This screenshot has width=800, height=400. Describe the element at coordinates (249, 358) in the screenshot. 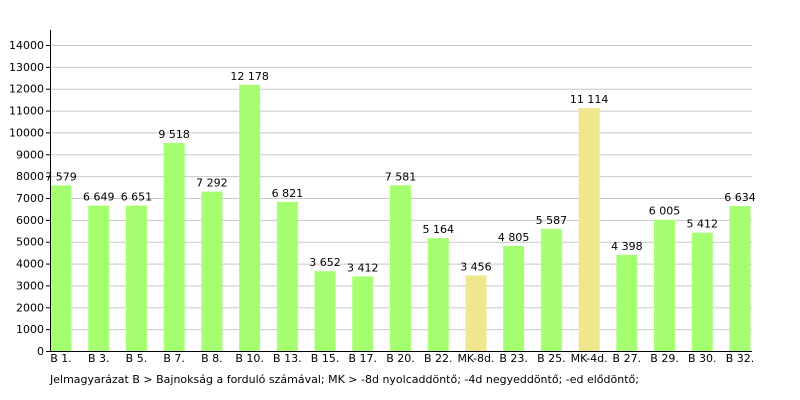

I see `x-tick-label: B 10.` at that location.